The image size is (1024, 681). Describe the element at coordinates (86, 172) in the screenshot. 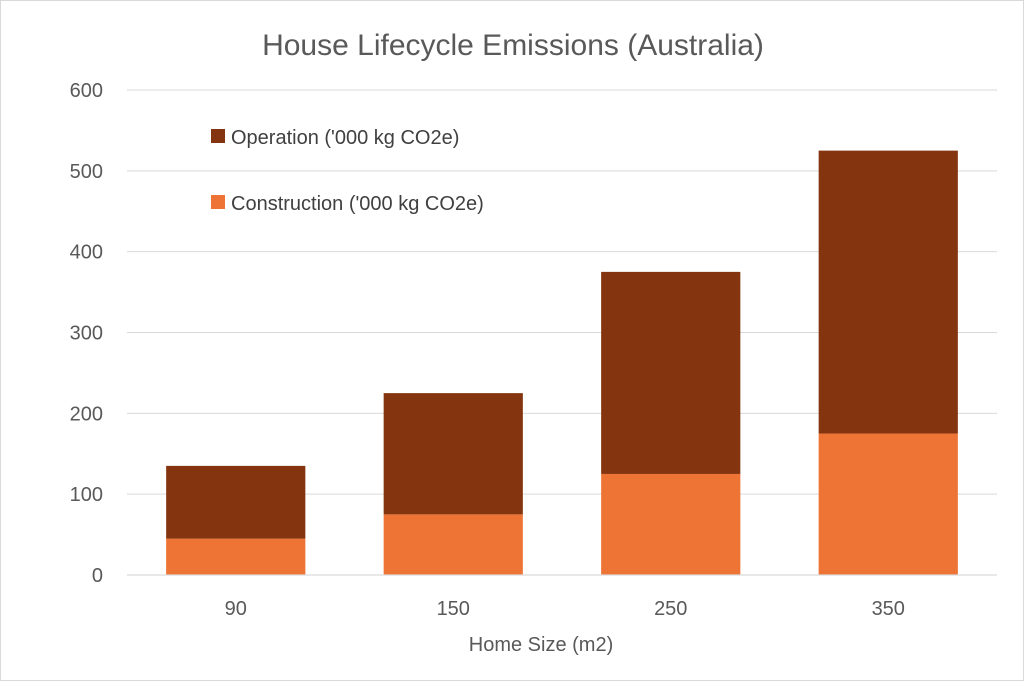

I see `y-tick-label: 500` at that location.